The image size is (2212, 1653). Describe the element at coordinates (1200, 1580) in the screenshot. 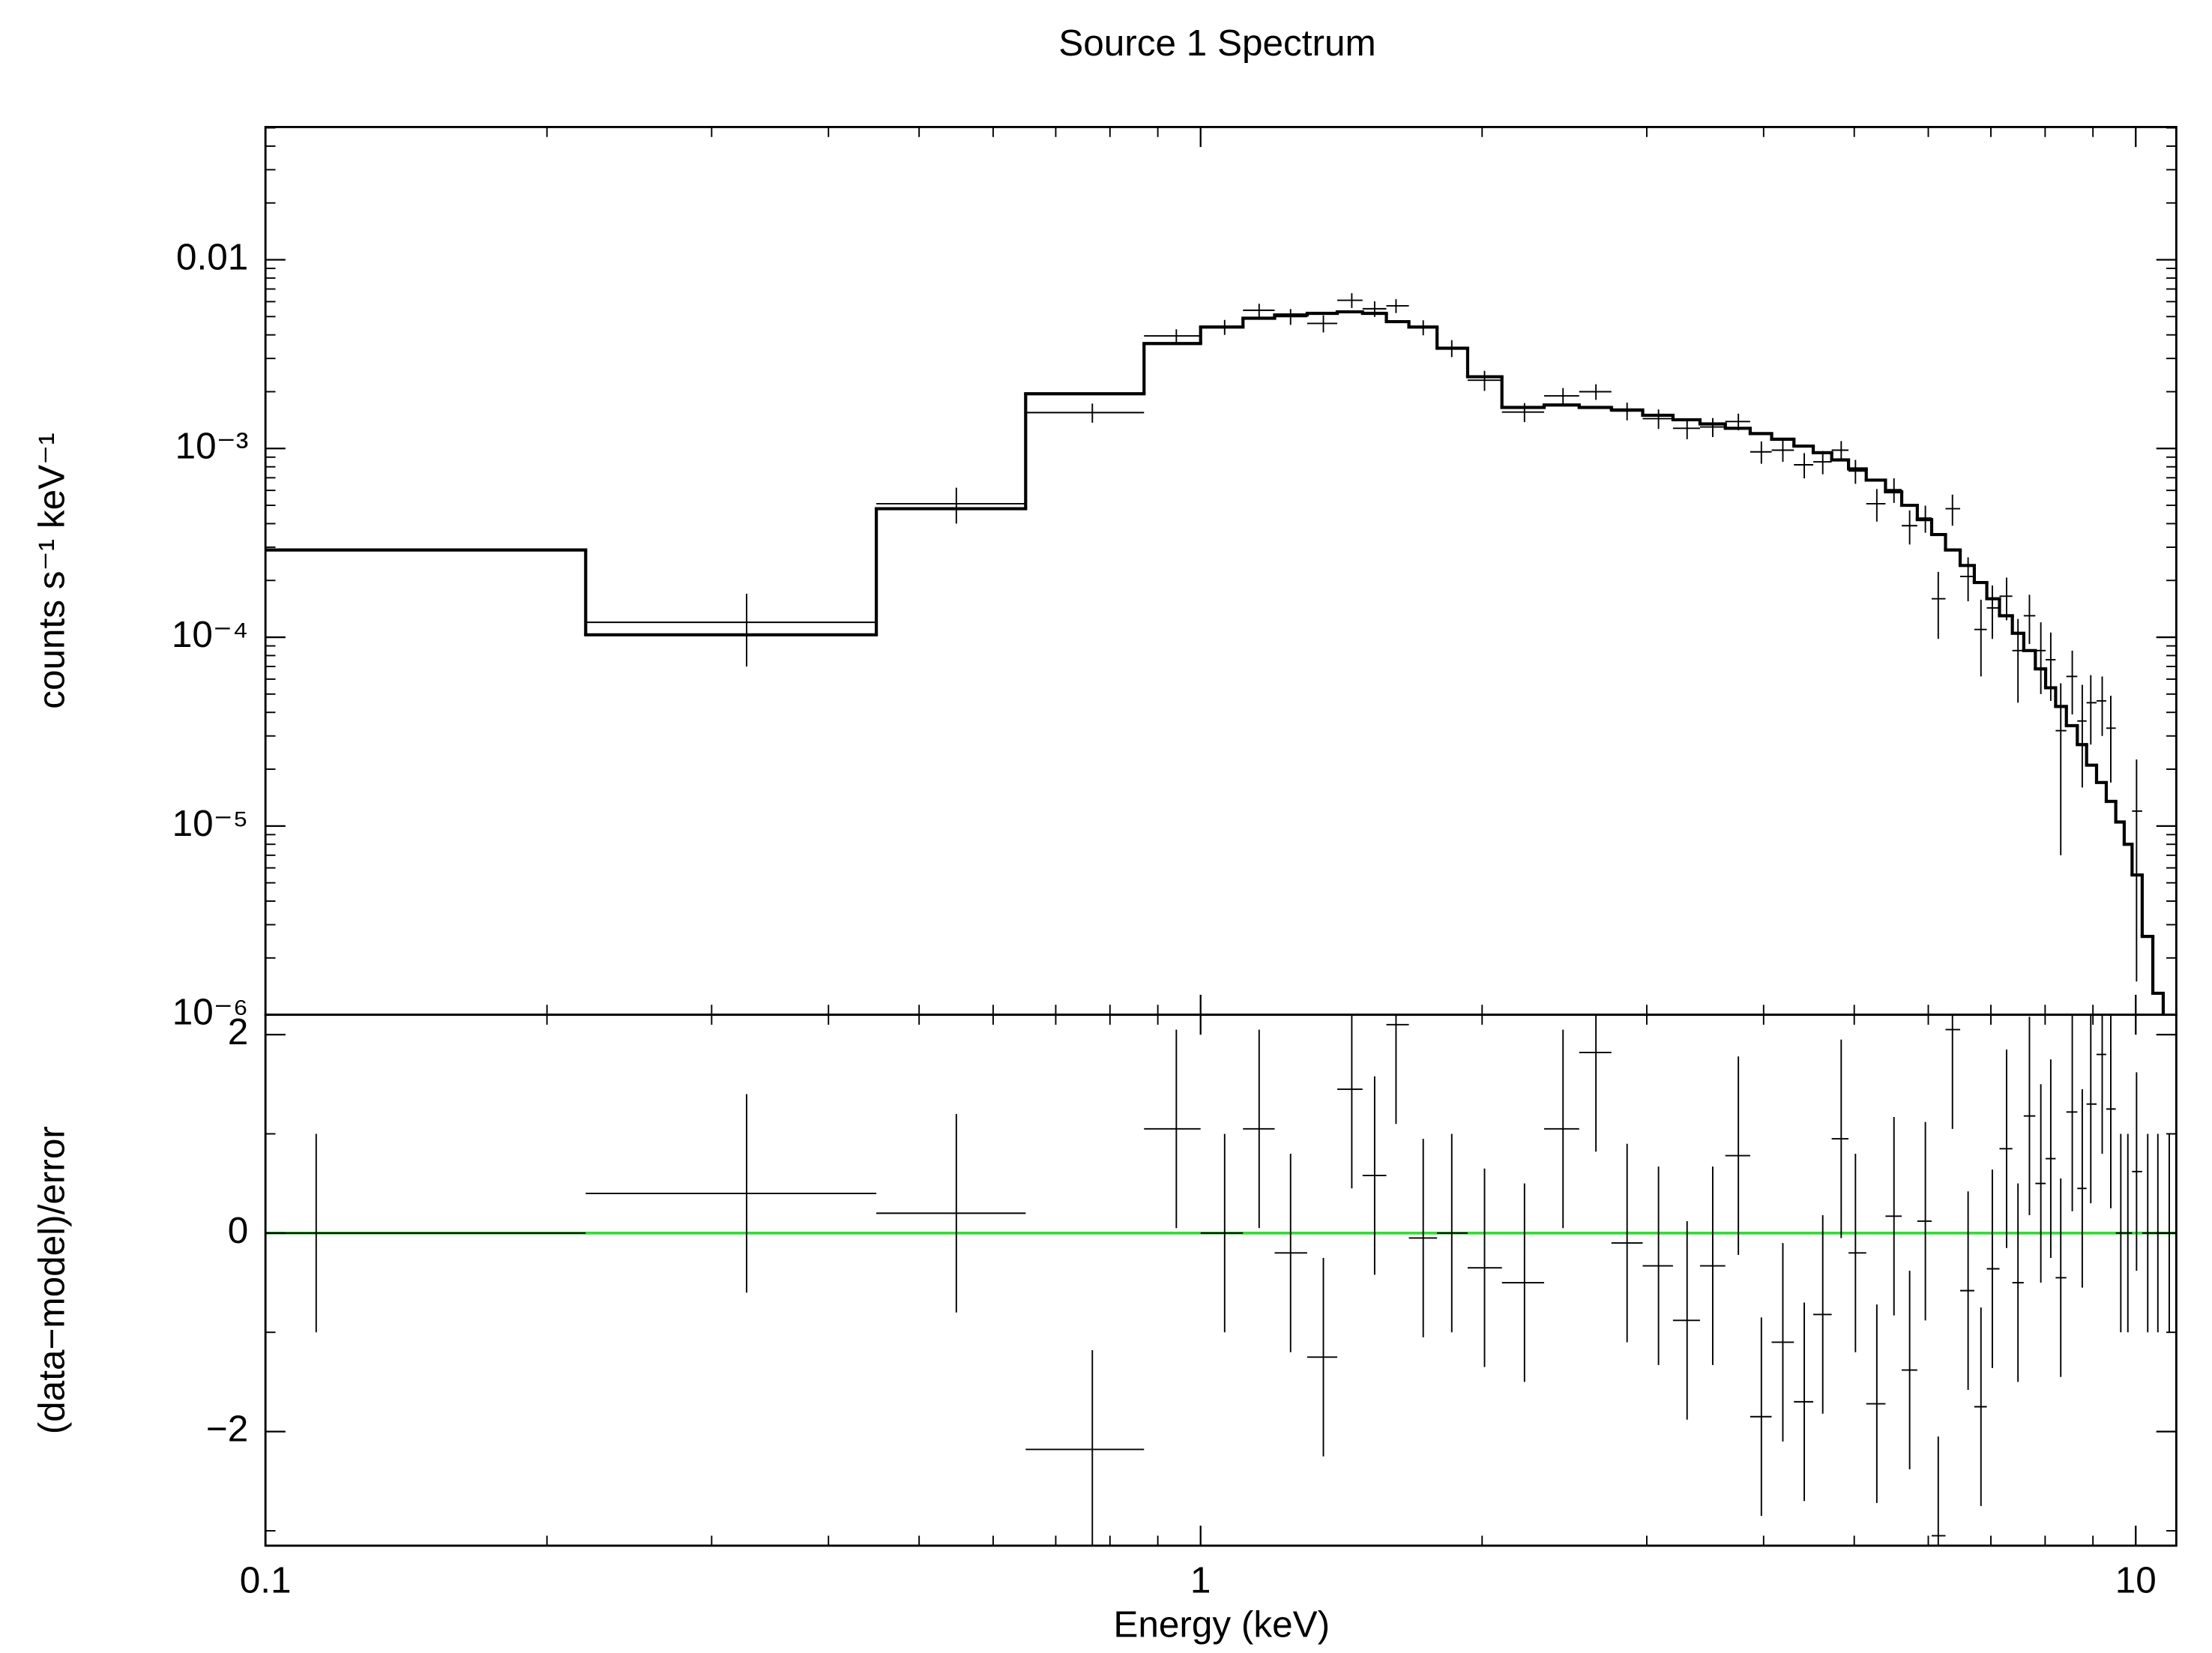

I see `x-tick-label: 1` at that location.